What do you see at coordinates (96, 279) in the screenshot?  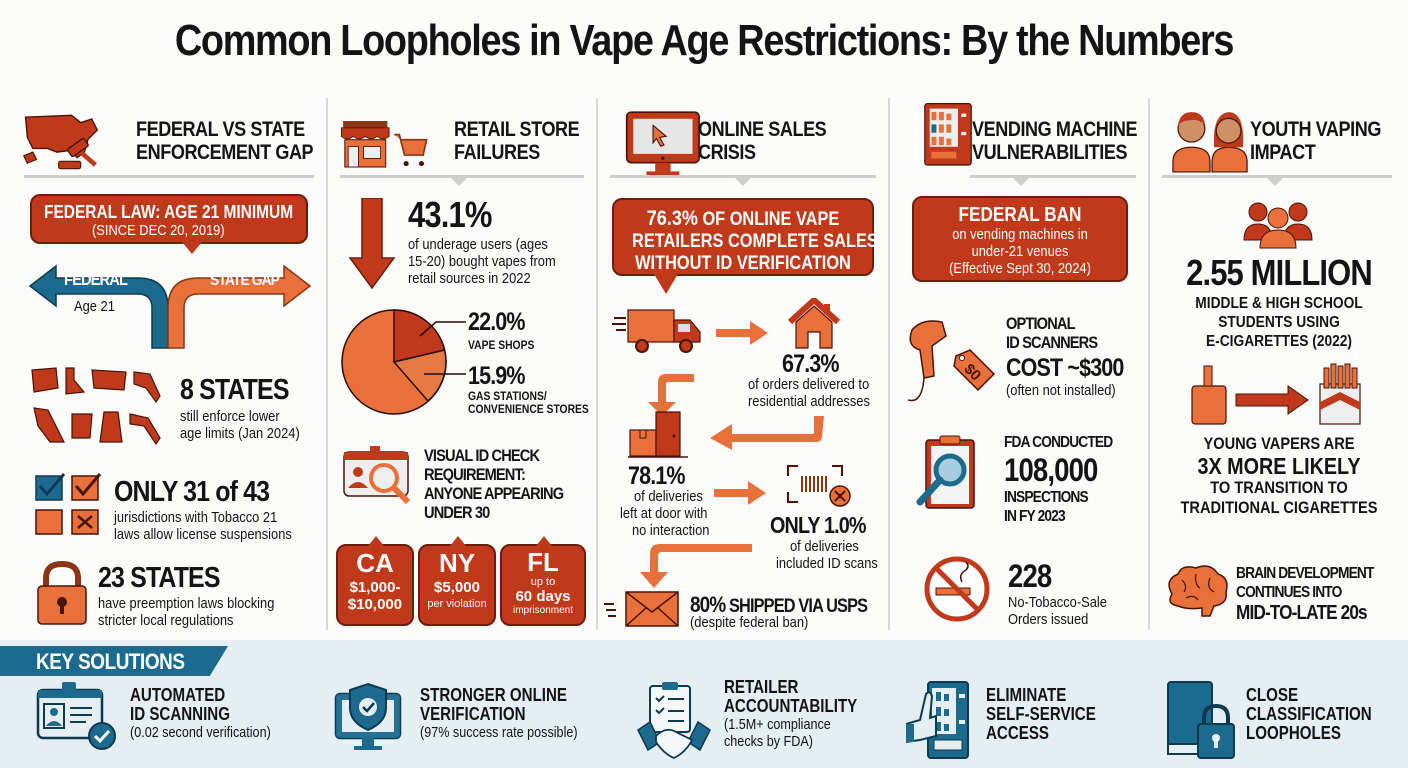 I see `arrow-label-federal: FEDERAL` at bounding box center [96, 279].